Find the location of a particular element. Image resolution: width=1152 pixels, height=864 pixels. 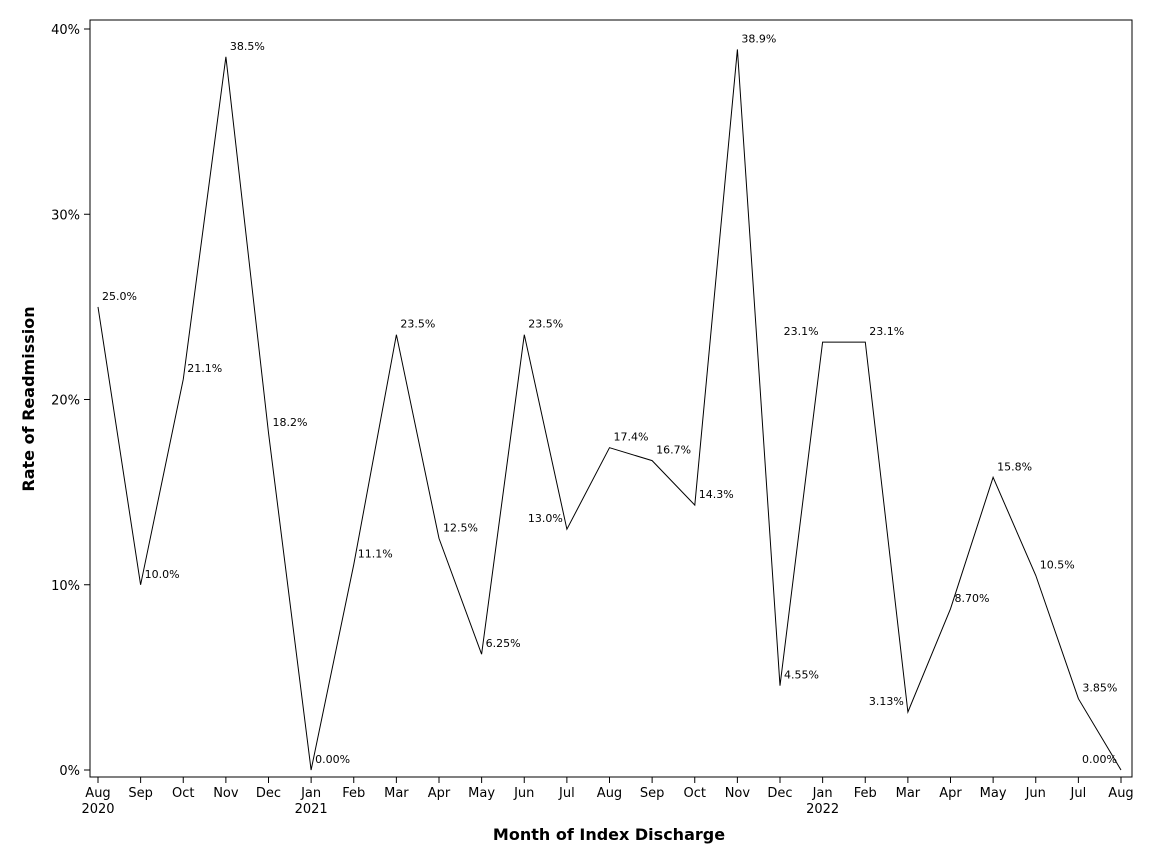

x-tick-year-label: 2021 is located at coordinates (311, 809).